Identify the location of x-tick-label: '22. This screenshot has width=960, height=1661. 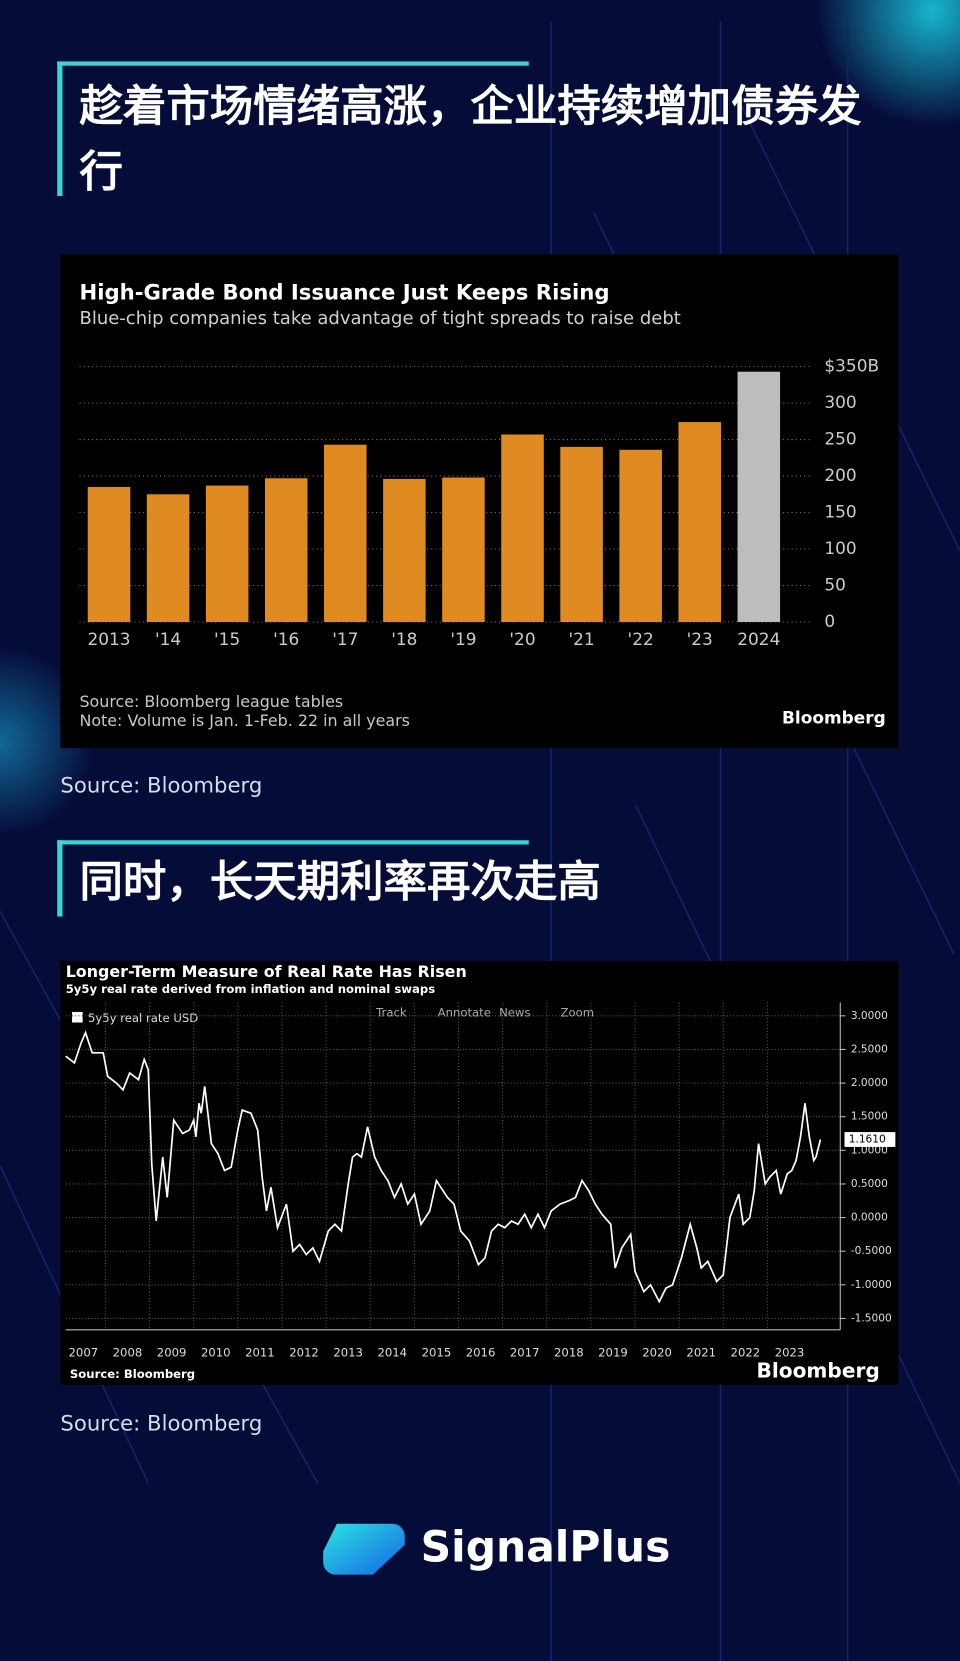
(641, 639).